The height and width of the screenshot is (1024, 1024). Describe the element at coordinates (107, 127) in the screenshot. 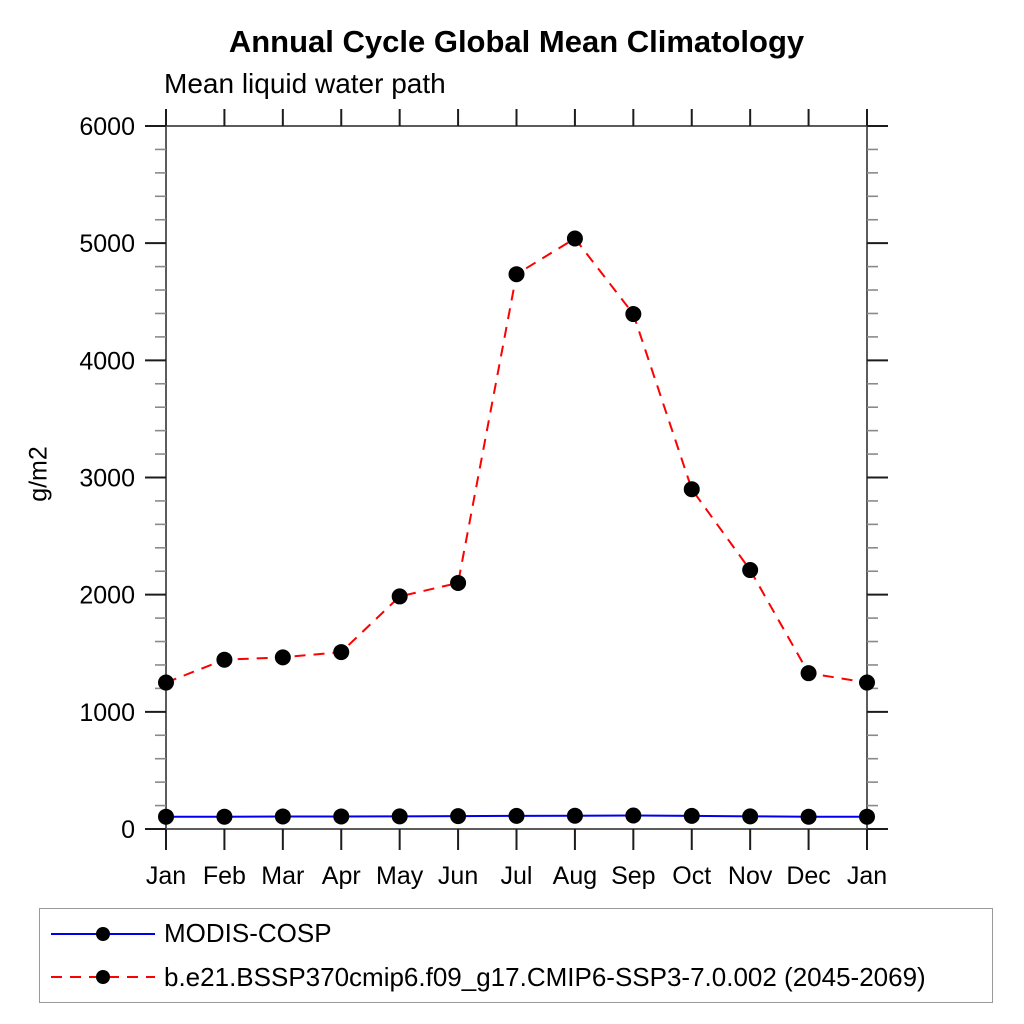

I see `y-tick-label: 6000` at that location.